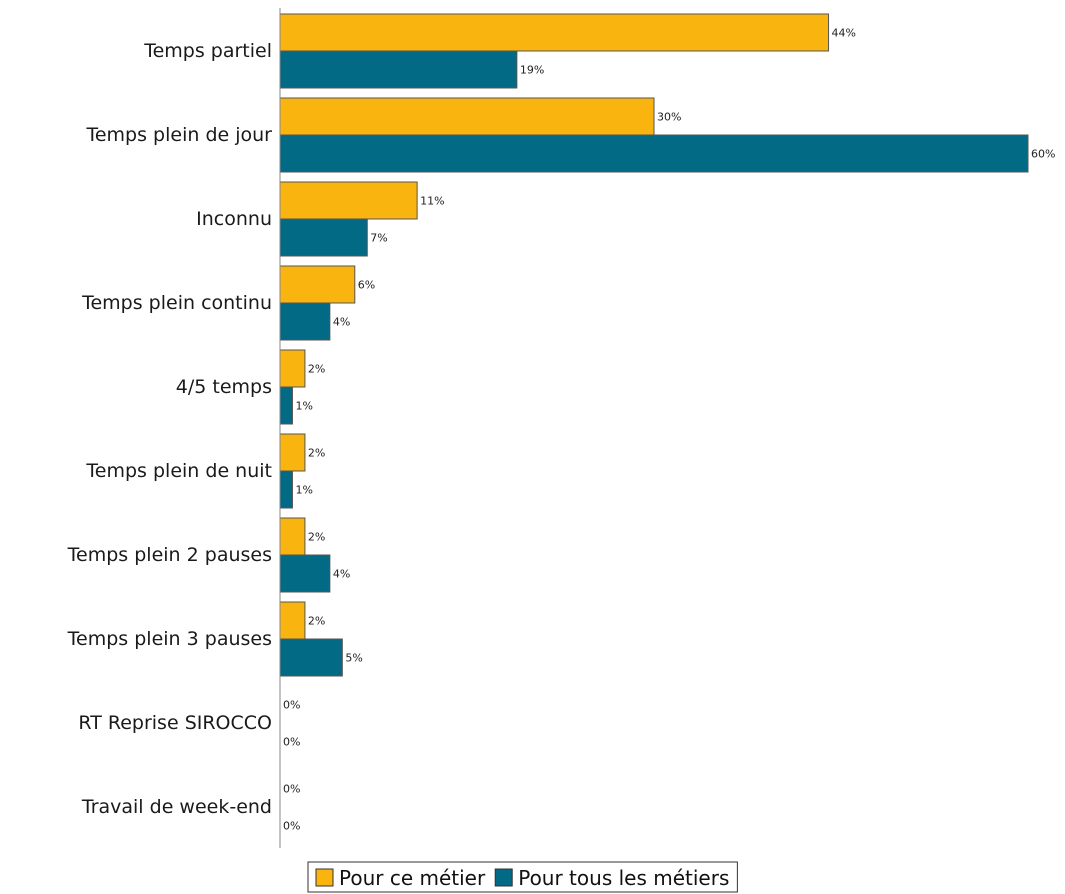 Image resolution: width=1065 pixels, height=894 pixels. I want to click on category-label-temps-plein-de-nuit: Temps plein de nuit, so click(178, 471).